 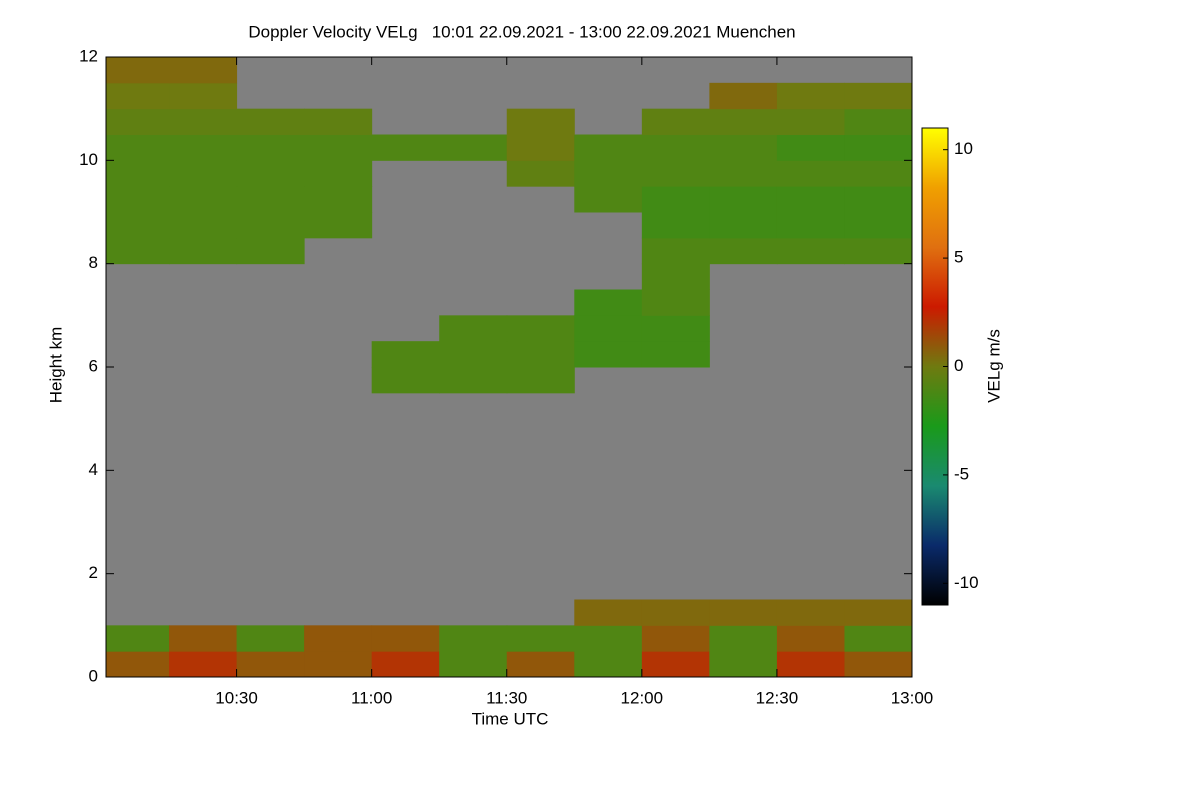 What do you see at coordinates (777, 697) in the screenshot?
I see `x-tick-label: 12:30` at bounding box center [777, 697].